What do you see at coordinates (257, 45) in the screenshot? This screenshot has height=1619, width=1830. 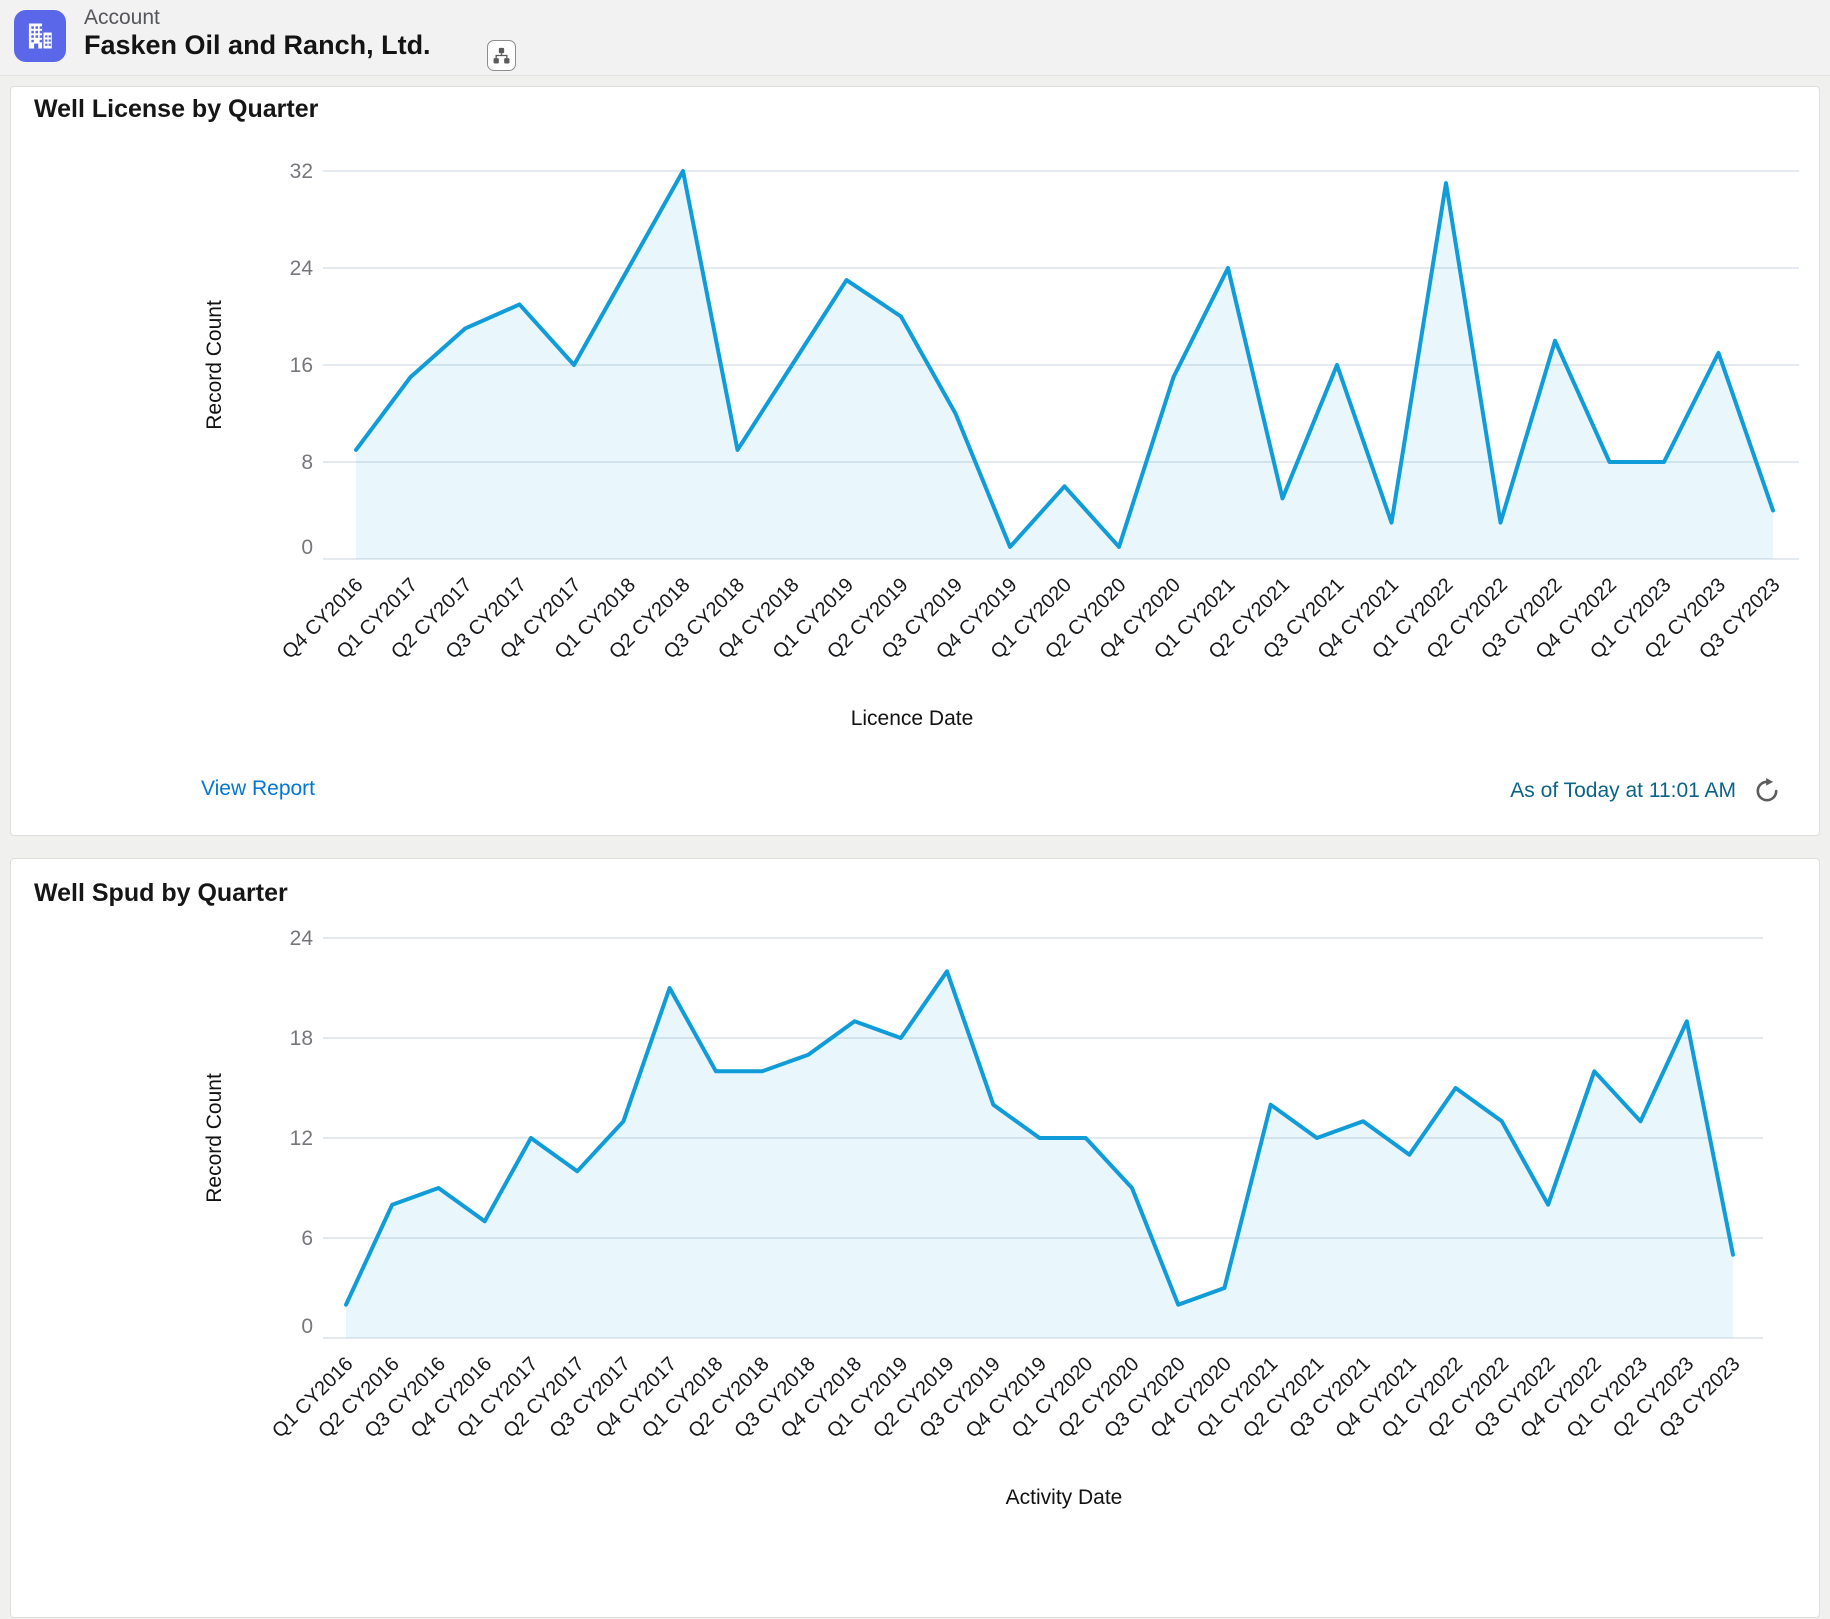 I see `page-title: Fasken Oil and Ranch, Ltd.` at bounding box center [257, 45].